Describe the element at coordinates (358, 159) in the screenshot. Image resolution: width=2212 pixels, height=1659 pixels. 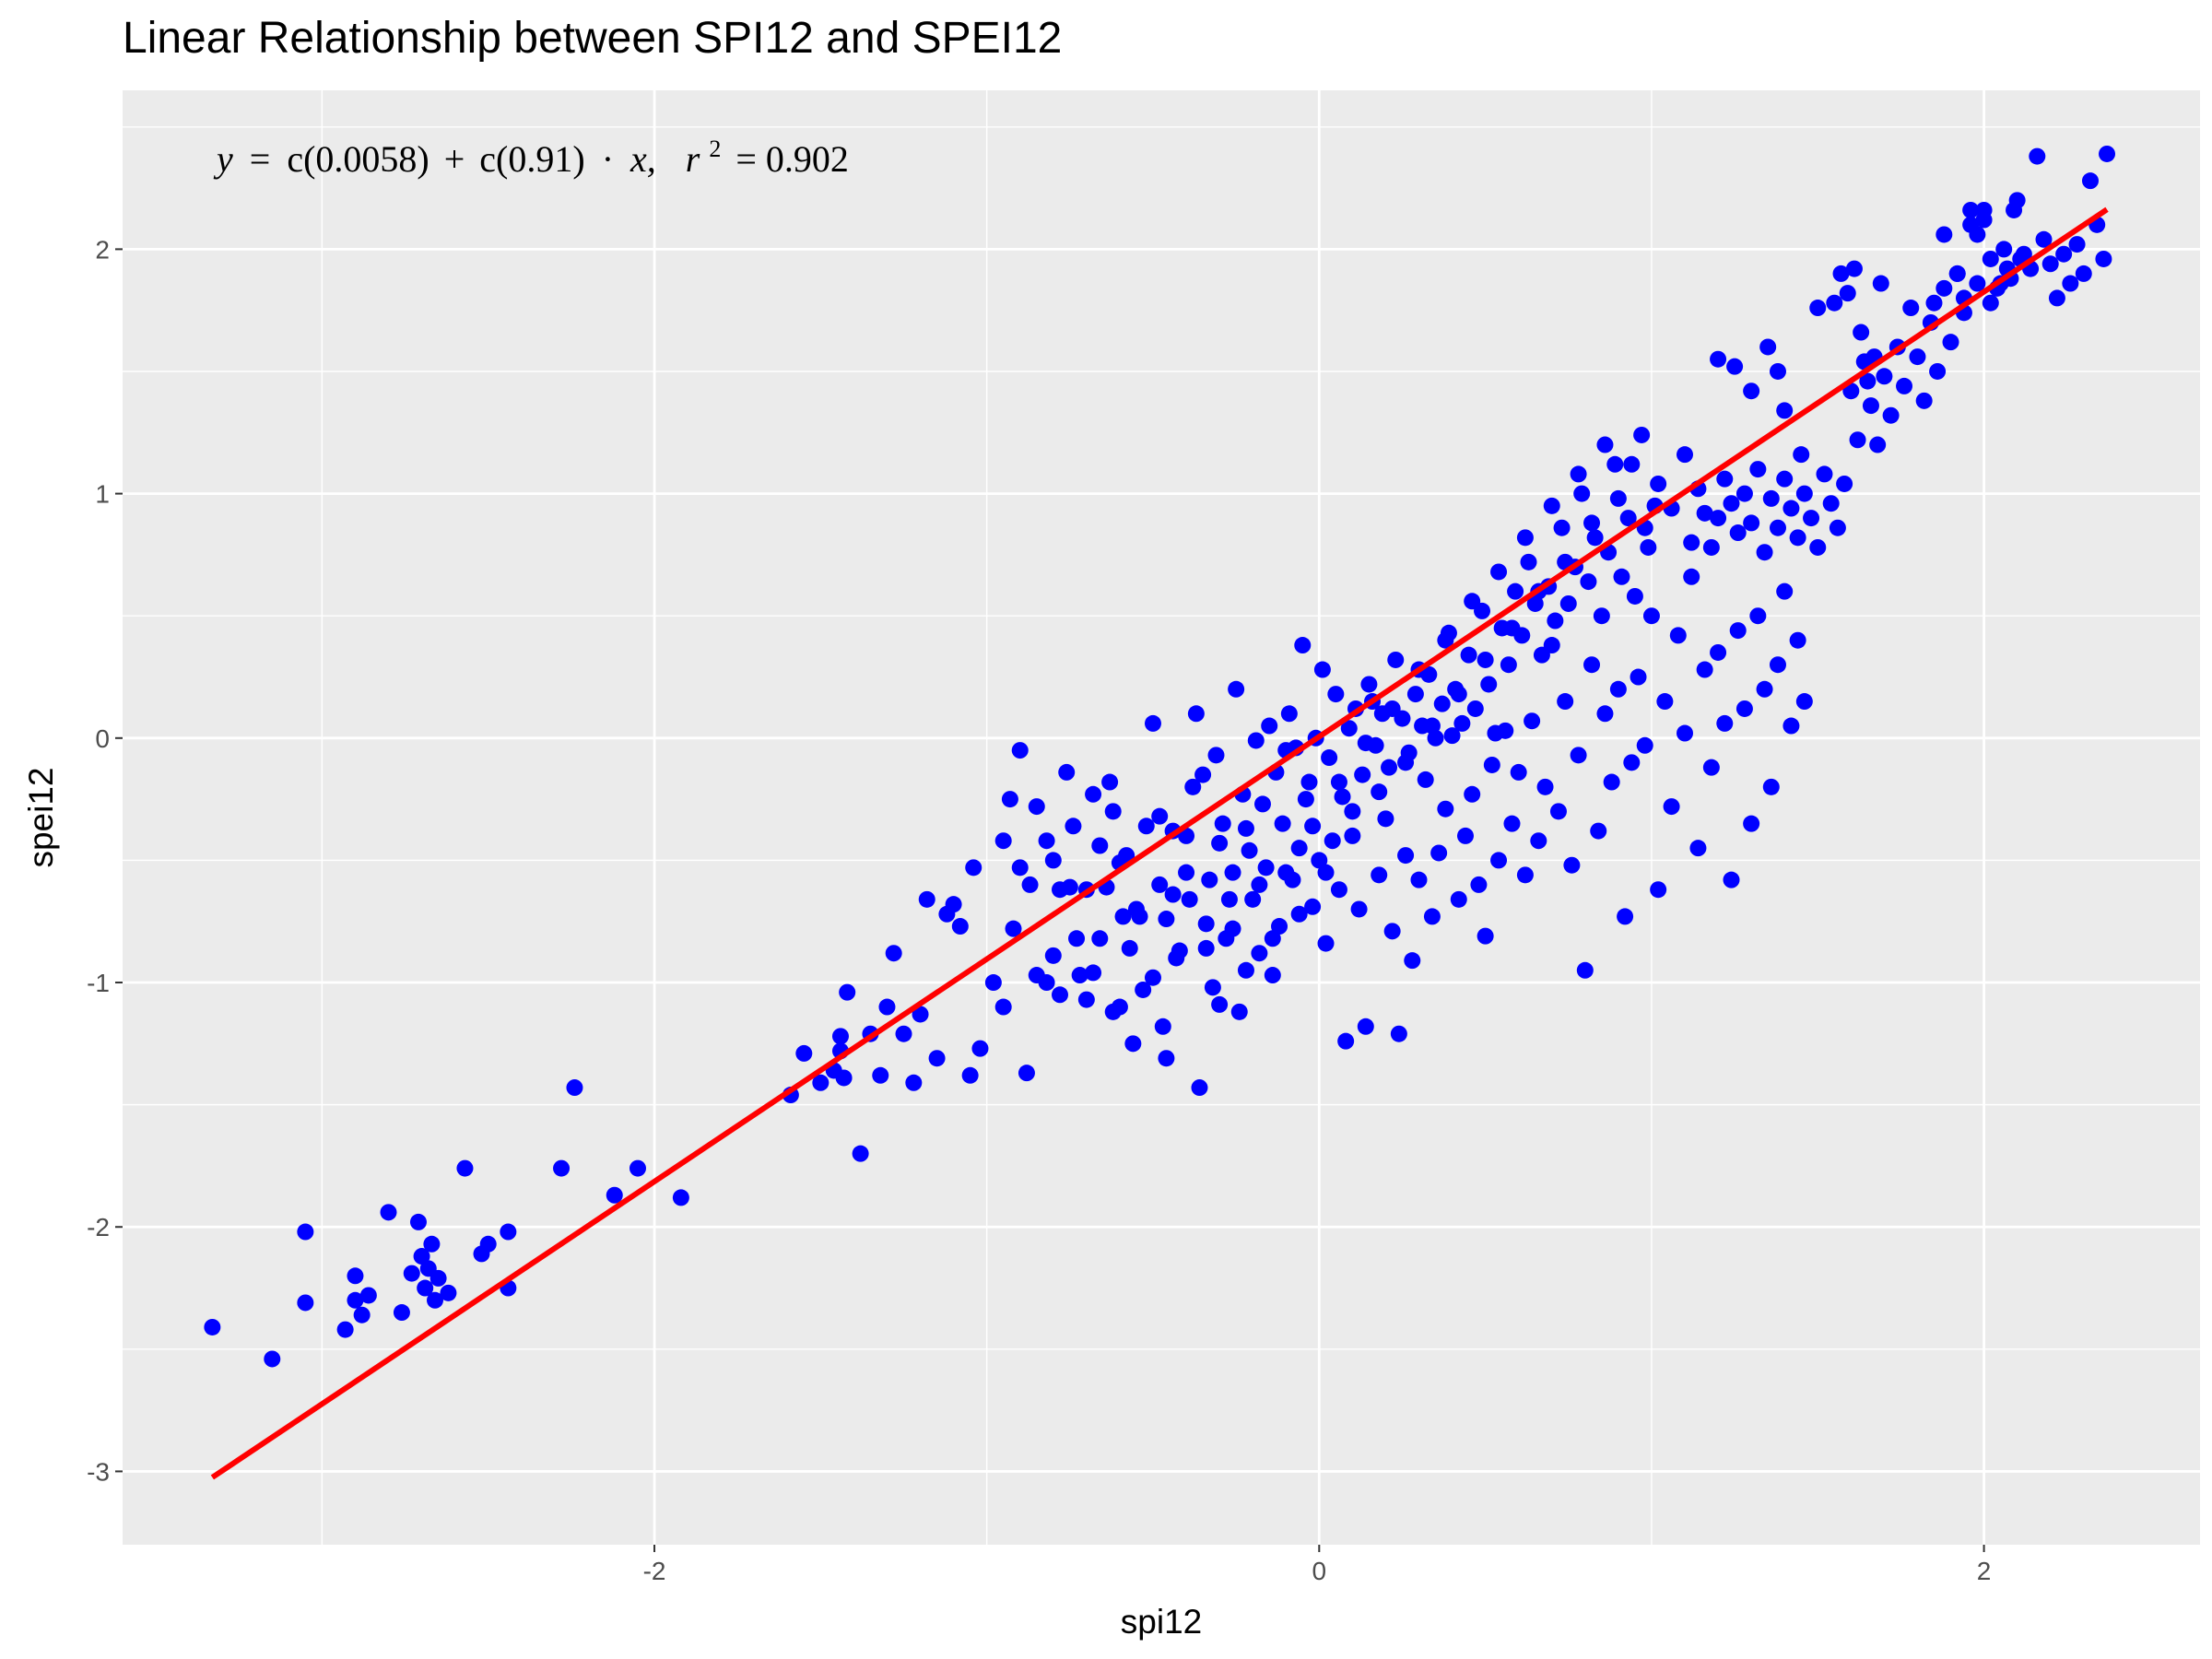
I see `eq-intercept: c(0.0058)` at that location.